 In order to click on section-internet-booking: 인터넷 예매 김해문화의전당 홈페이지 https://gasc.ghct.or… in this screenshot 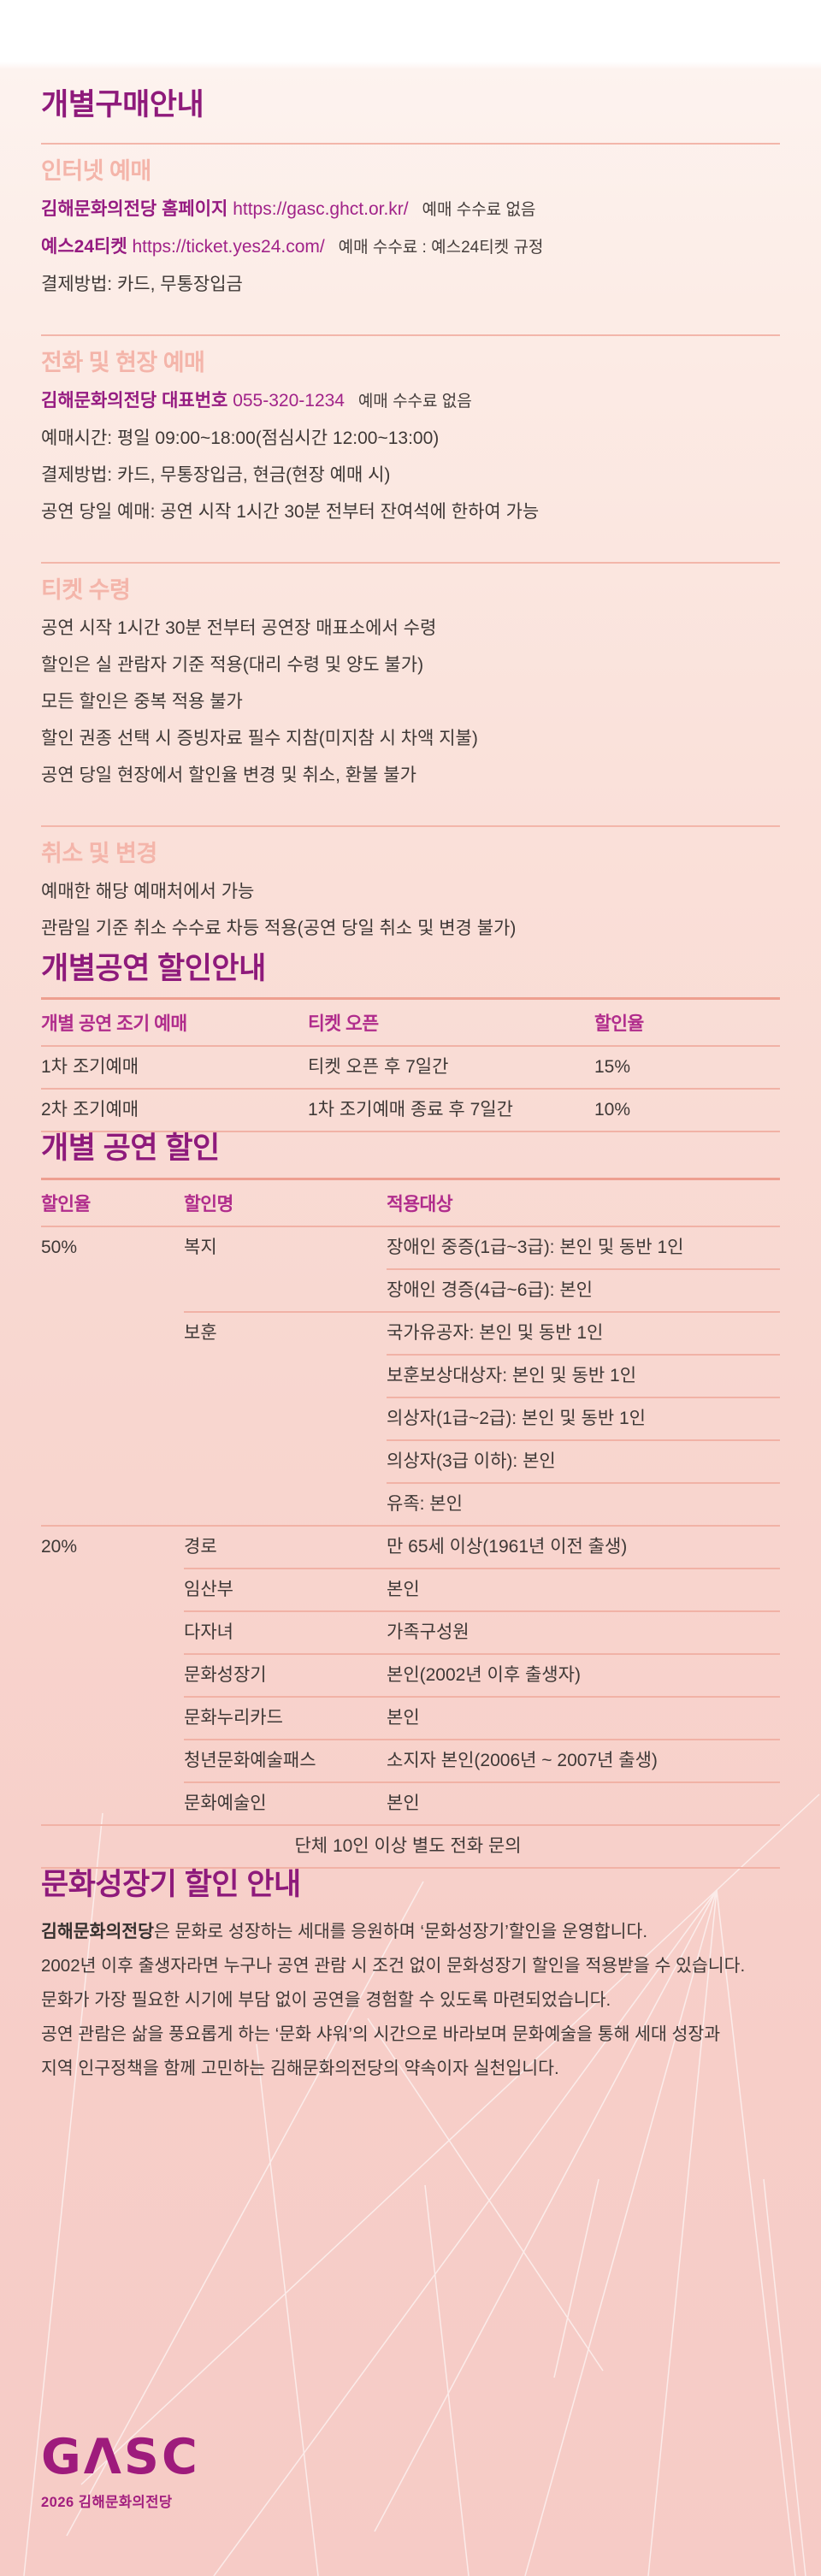, I will do `click(410, 227)`.